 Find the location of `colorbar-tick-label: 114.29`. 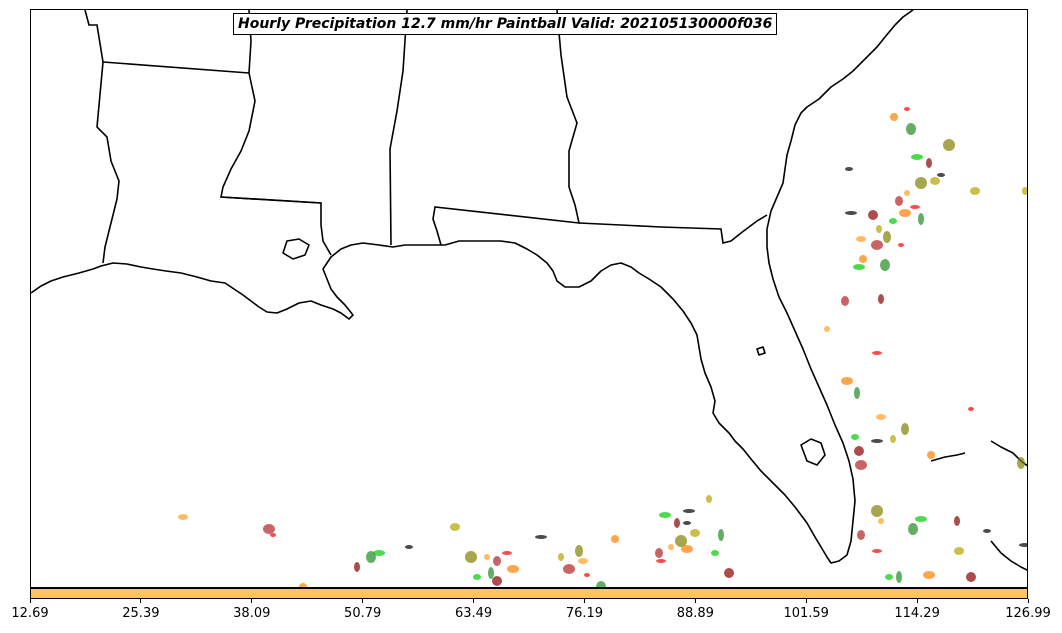

colorbar-tick-label: 114.29 is located at coordinates (917, 613).